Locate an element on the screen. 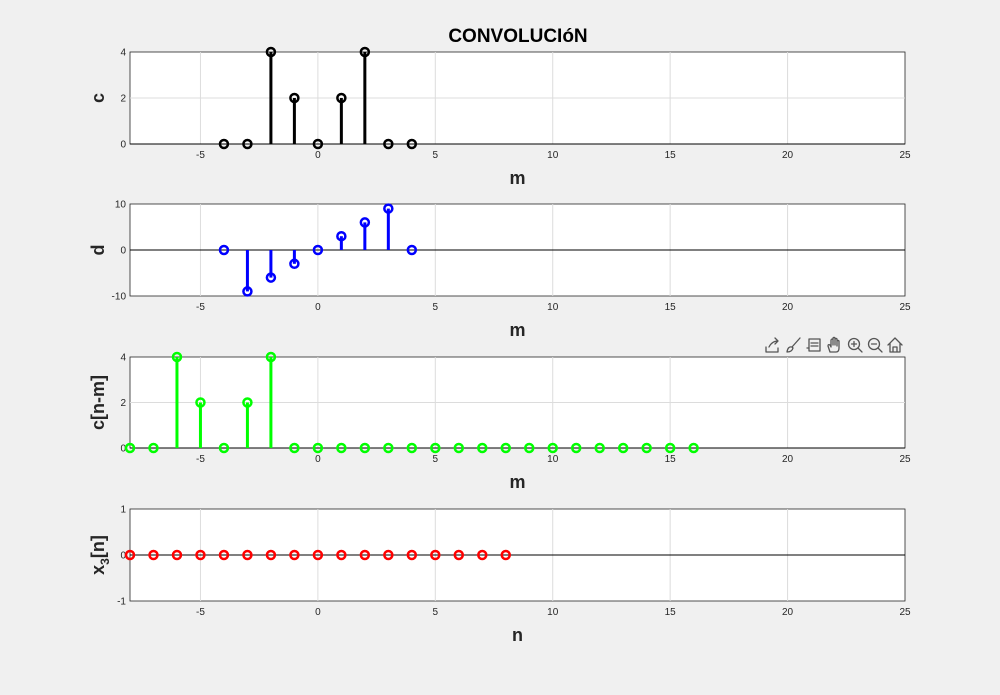 The width and height of the screenshot is (1000, 695). y-tick-label: -10 is located at coordinates (119, 297).